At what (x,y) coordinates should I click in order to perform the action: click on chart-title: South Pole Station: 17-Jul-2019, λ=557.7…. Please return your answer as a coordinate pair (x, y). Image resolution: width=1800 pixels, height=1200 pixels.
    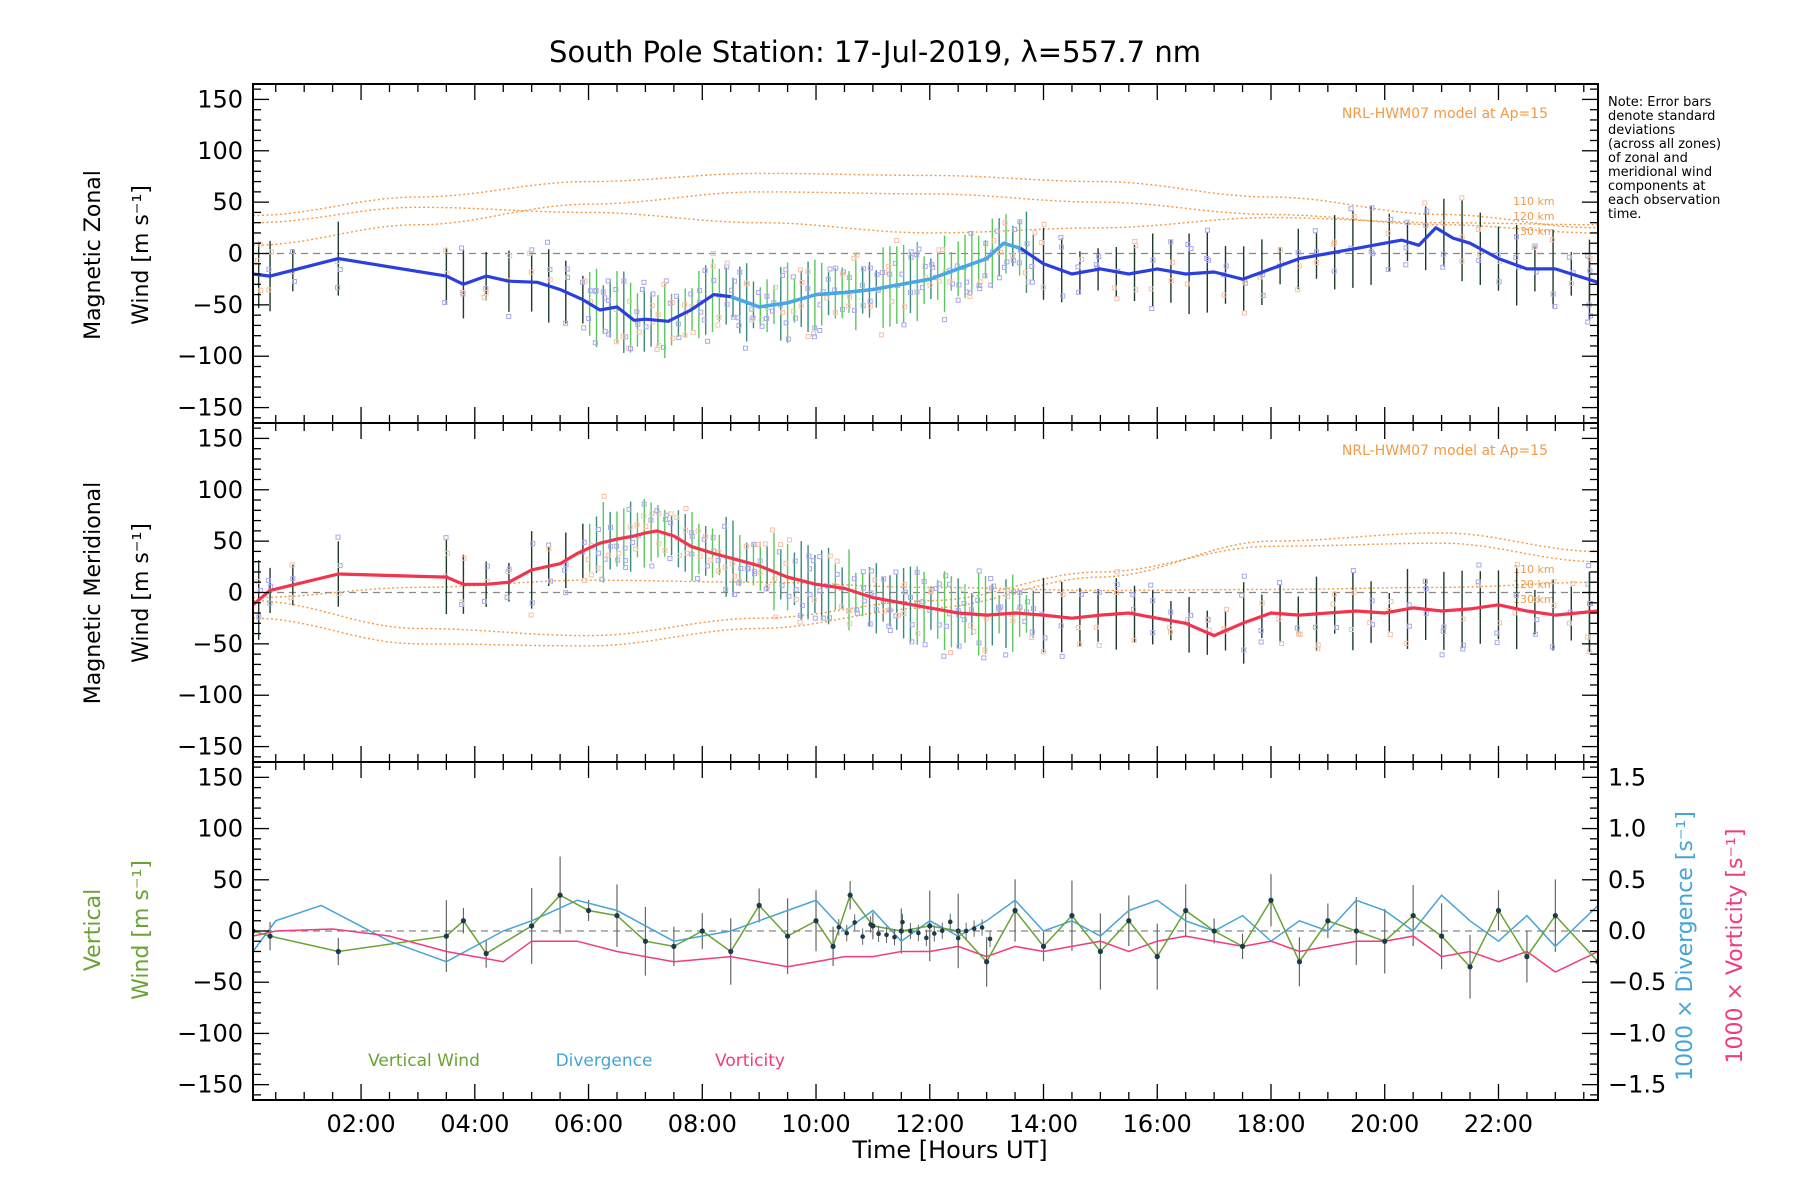
    Looking at the image, I should click on (875, 52).